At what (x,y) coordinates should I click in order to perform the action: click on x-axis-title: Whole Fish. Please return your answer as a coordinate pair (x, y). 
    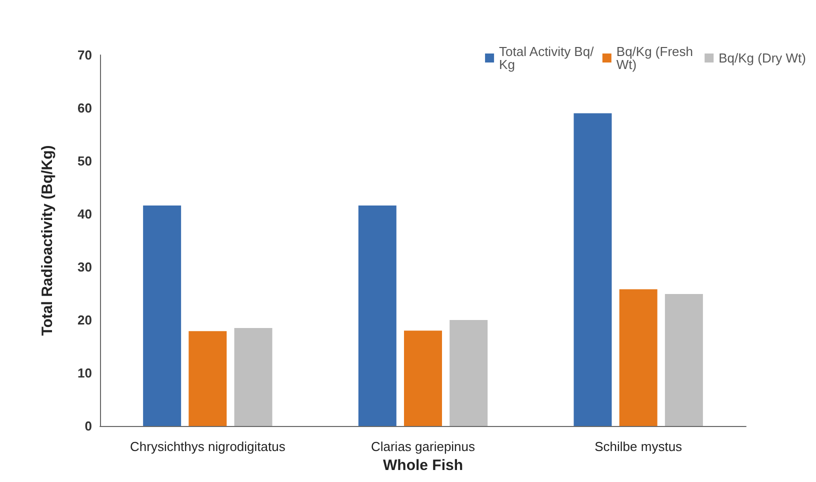
    Looking at the image, I should click on (423, 465).